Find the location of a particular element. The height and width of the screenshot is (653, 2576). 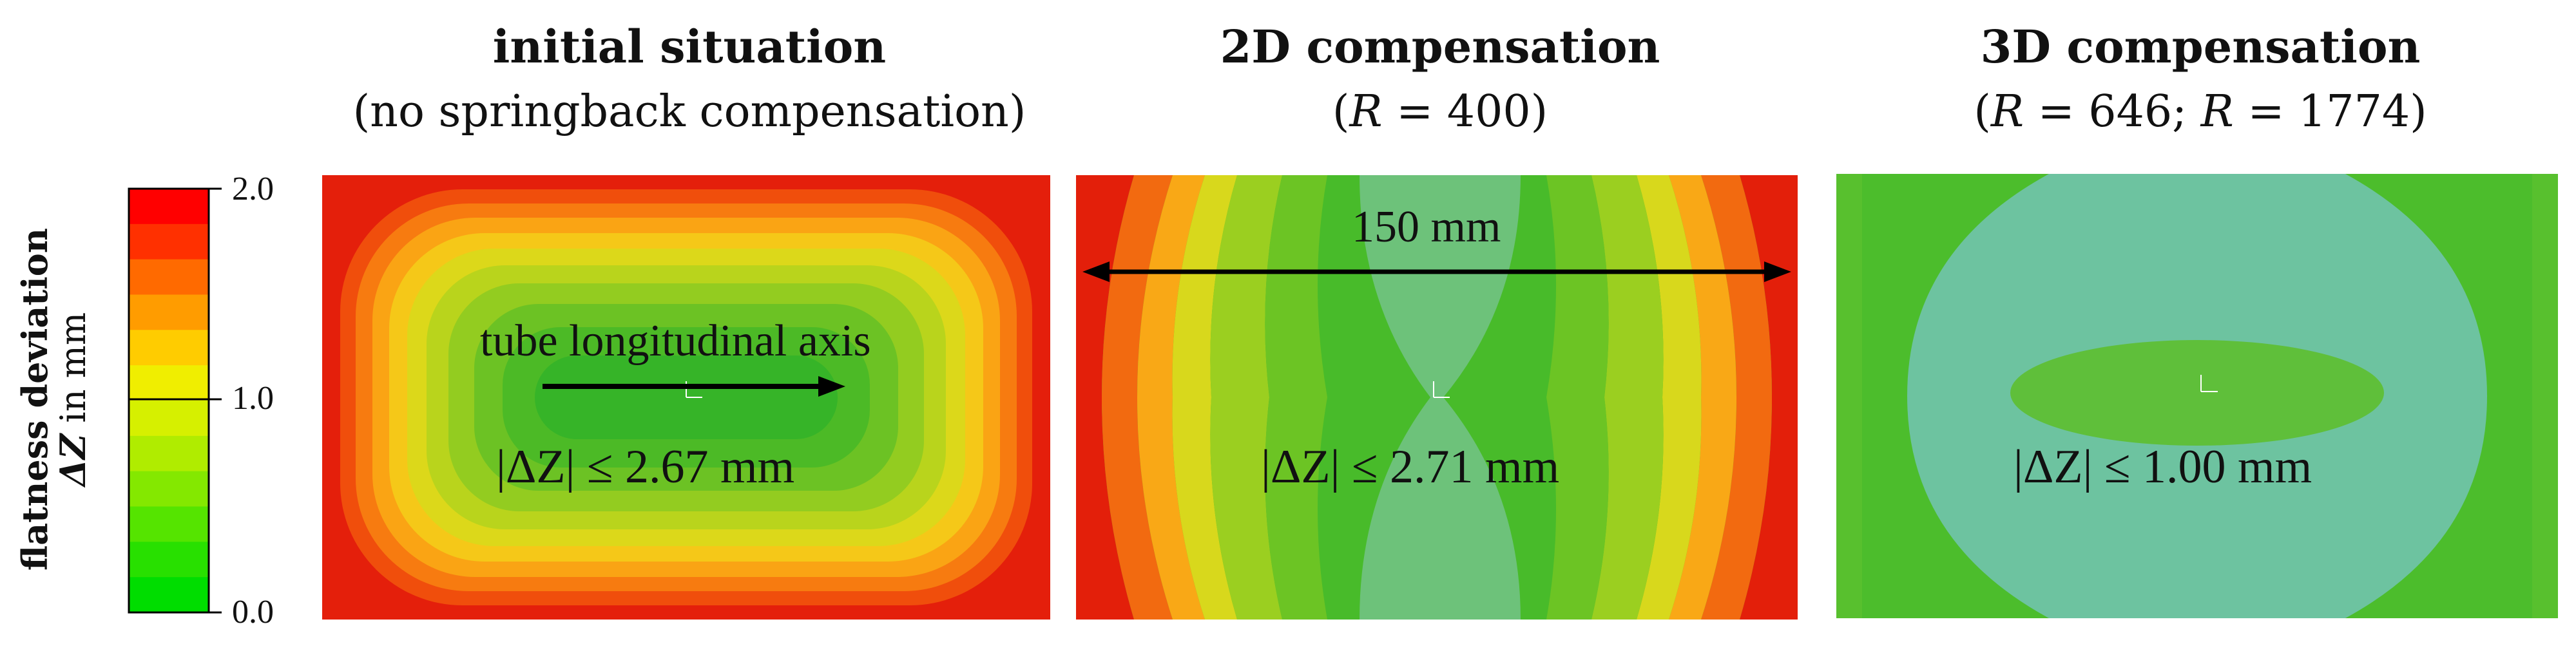

panel1-subtitle: (no springback compensation) is located at coordinates (689, 111).